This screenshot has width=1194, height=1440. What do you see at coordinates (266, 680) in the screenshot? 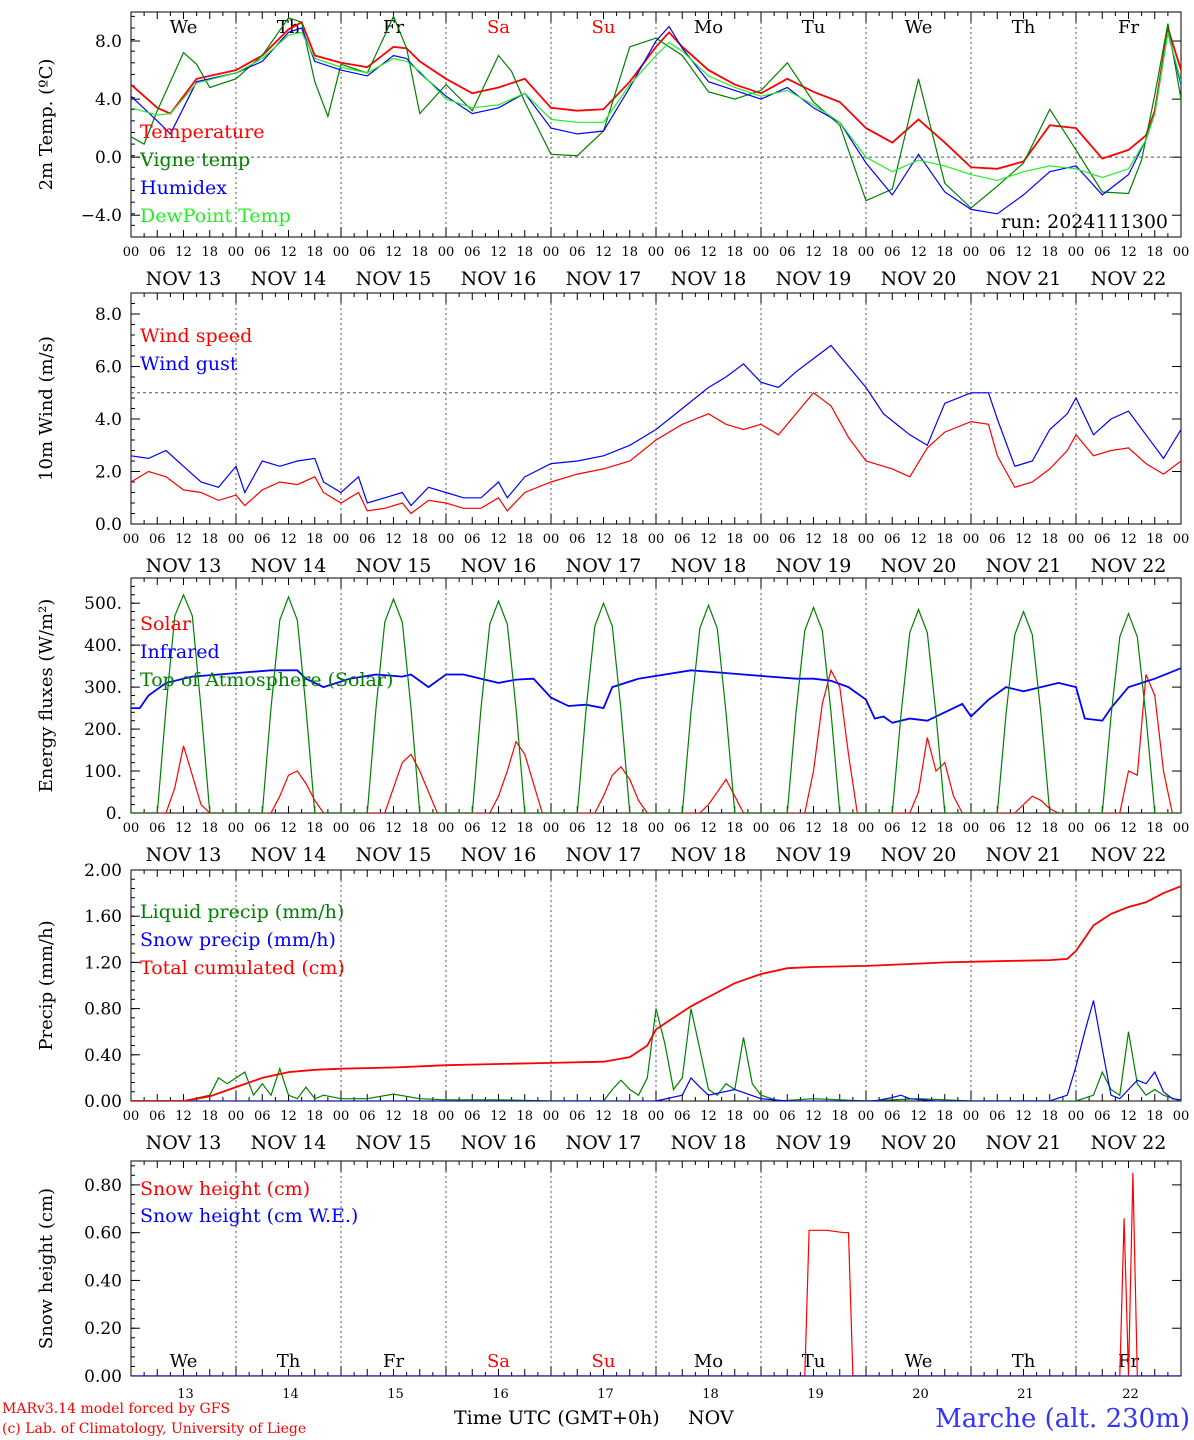
I see `legend-label: Top of Atmosphere (Solar)` at bounding box center [266, 680].